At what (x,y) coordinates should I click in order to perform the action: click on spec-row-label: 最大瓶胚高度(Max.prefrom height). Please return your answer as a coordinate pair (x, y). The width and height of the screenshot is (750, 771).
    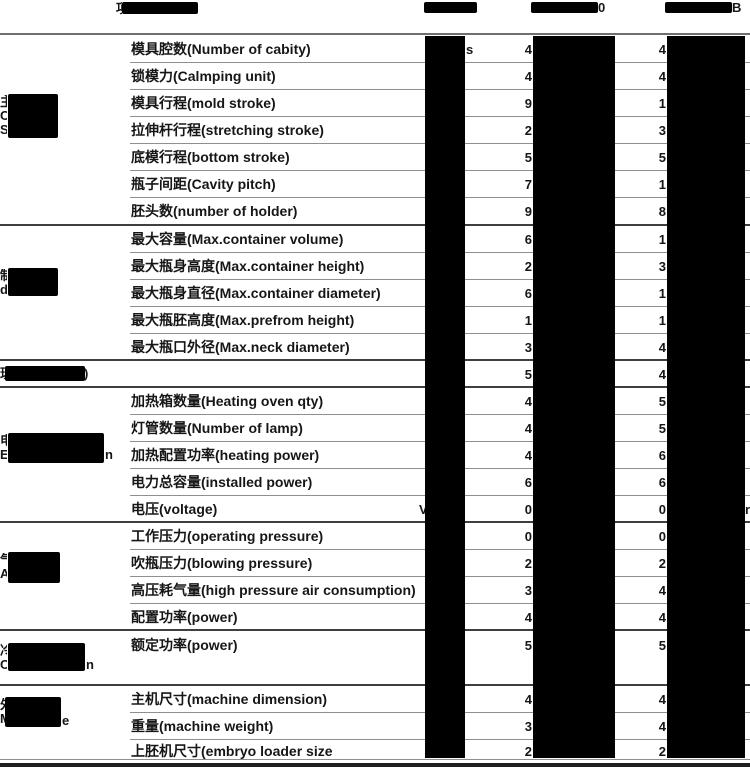
    Looking at the image, I should click on (243, 320).